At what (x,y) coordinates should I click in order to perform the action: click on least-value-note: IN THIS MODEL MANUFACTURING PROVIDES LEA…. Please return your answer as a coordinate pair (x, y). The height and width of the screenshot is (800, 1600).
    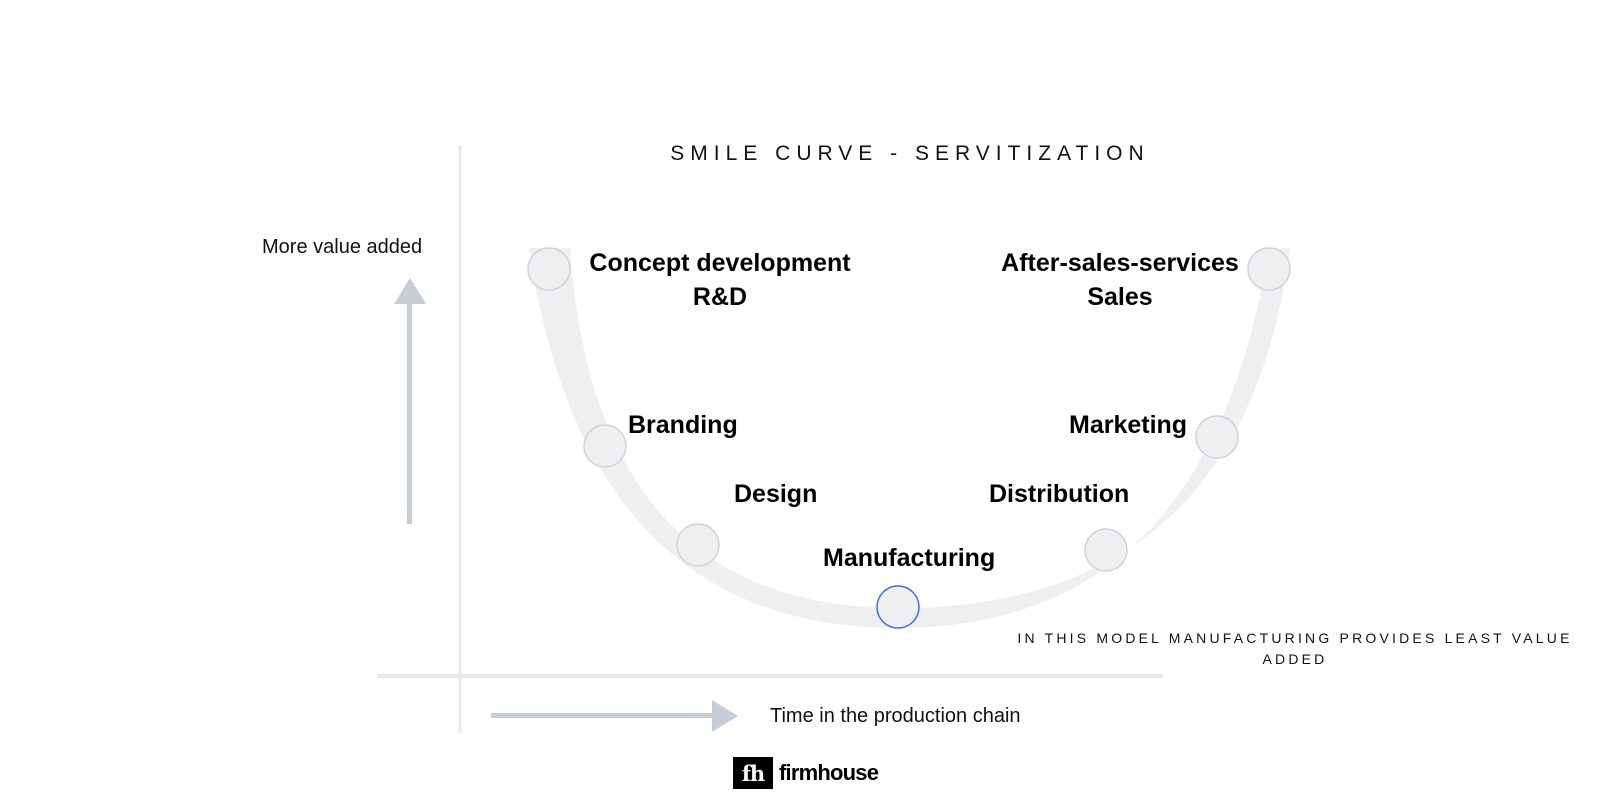
    Looking at the image, I should click on (1295, 648).